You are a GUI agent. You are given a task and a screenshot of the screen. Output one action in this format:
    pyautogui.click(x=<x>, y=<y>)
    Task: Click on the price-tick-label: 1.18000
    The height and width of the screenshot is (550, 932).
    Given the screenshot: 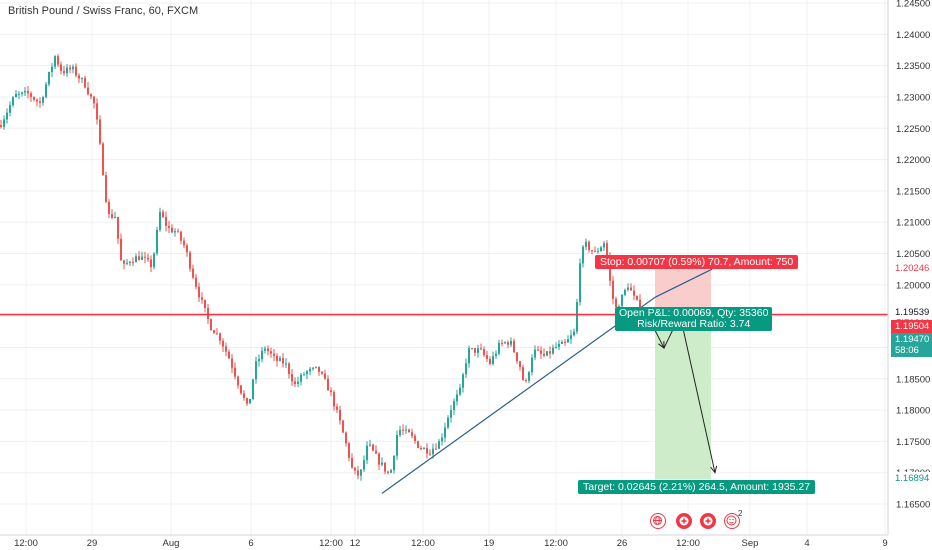 What is the action you would take?
    pyautogui.click(x=913, y=411)
    